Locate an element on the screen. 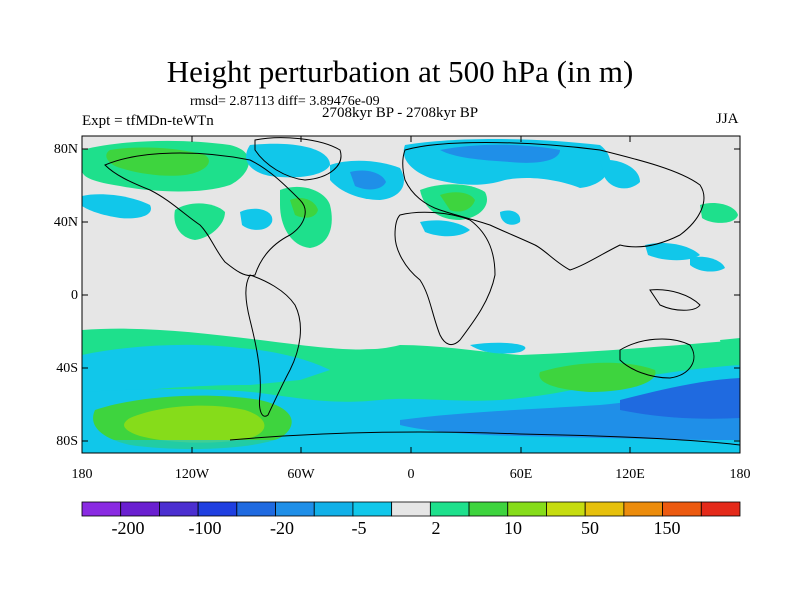 The width and height of the screenshot is (800, 600). colorbar is located at coordinates (411, 509).